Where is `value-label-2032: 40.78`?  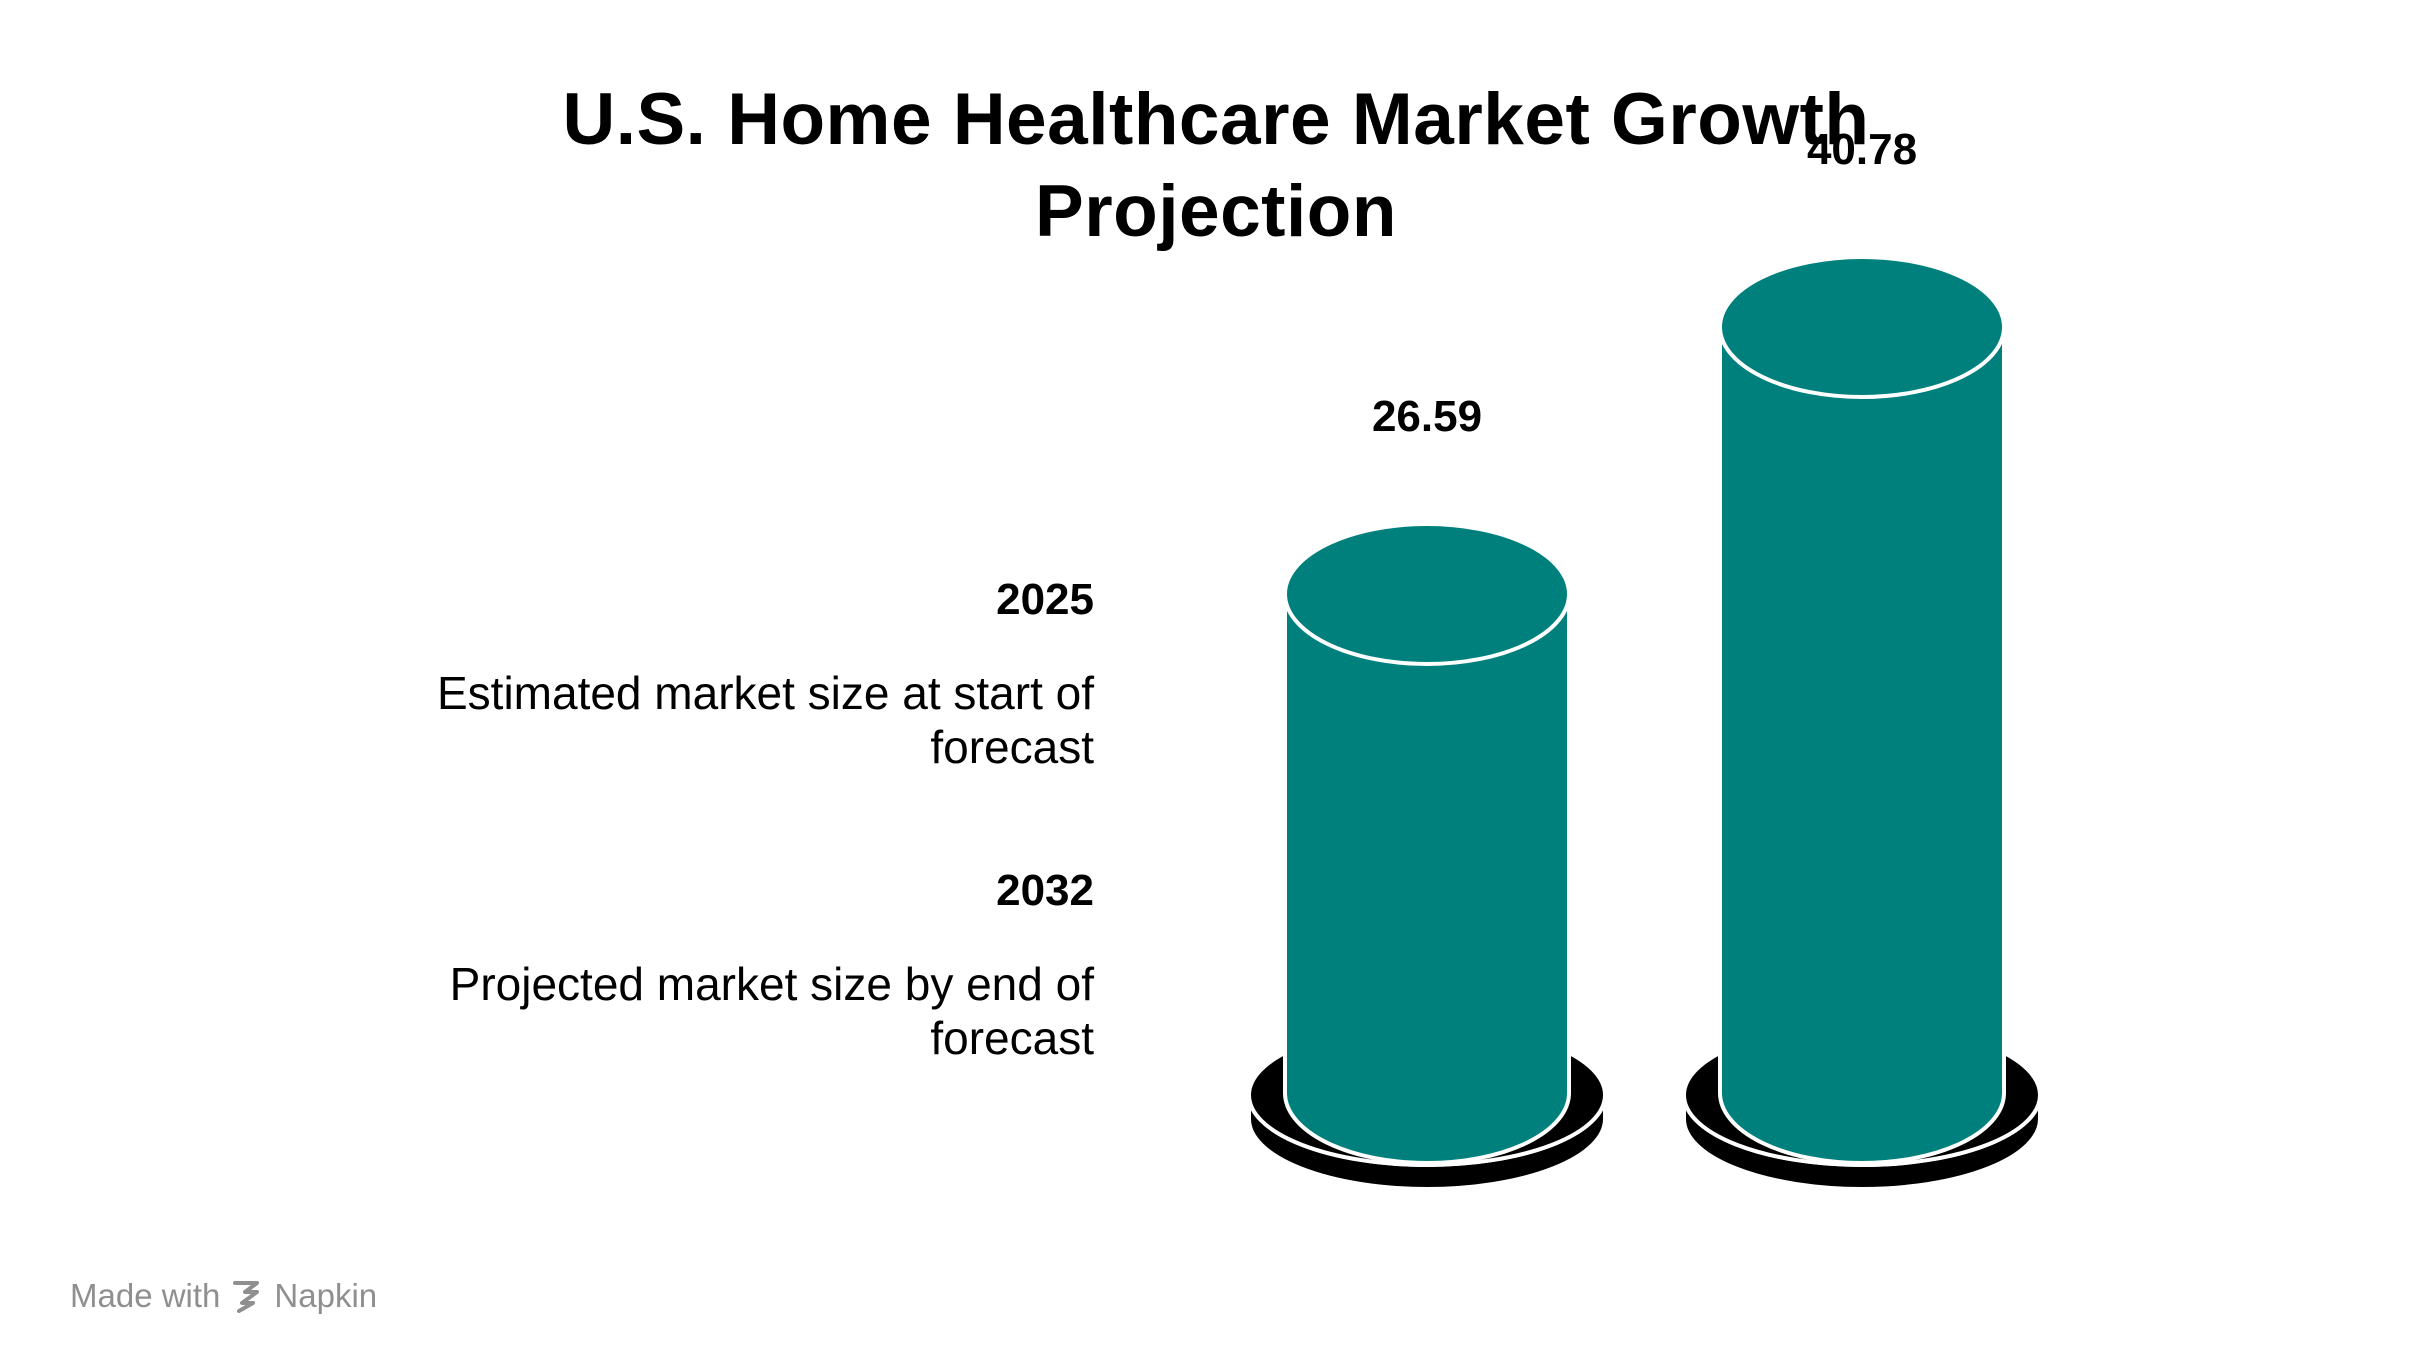
value-label-2032: 40.78 is located at coordinates (1862, 149).